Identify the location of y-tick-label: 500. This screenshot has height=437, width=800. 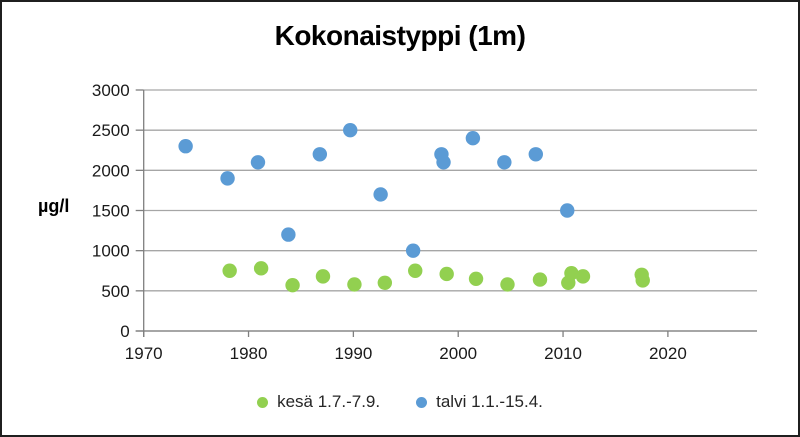
(115, 291).